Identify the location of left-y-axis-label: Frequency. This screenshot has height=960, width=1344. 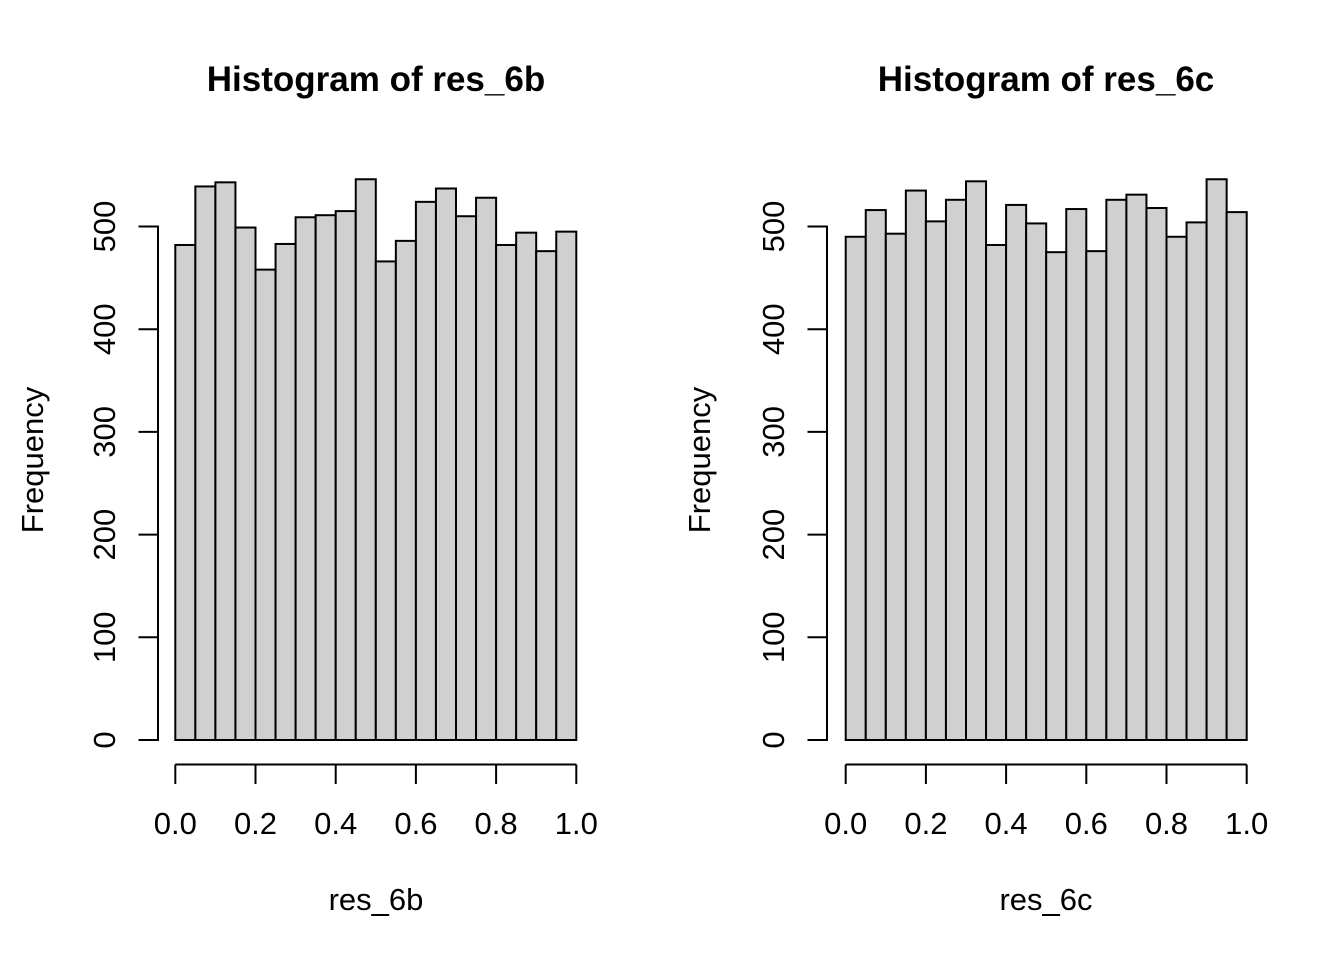
(32, 460).